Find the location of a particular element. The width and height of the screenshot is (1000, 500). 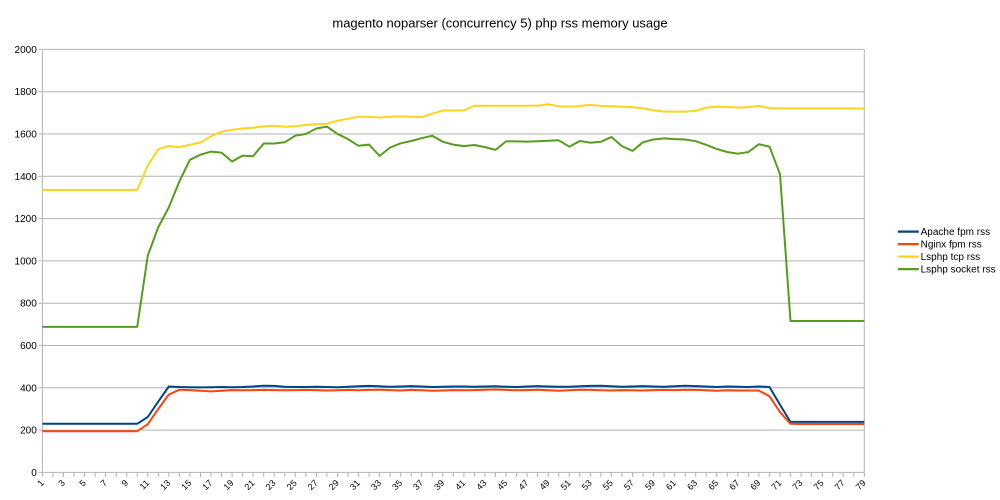

svg-text: 1800 is located at coordinates (26, 92).